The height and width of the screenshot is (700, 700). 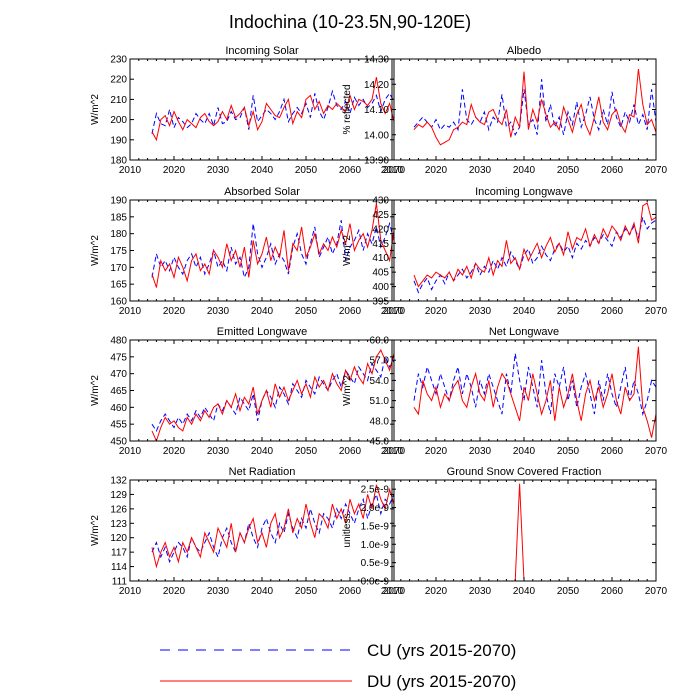 I want to click on y-tick-label: 405, so click(x=380, y=273).